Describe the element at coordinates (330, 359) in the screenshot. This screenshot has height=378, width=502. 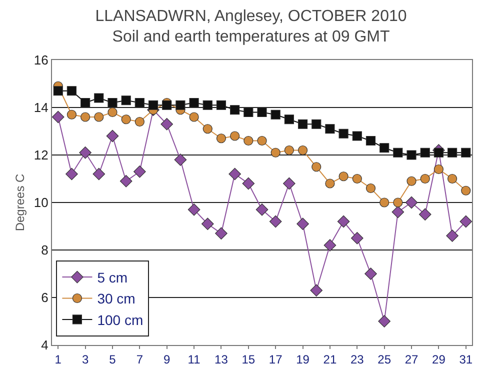
I see `x-tick-label: 21` at that location.